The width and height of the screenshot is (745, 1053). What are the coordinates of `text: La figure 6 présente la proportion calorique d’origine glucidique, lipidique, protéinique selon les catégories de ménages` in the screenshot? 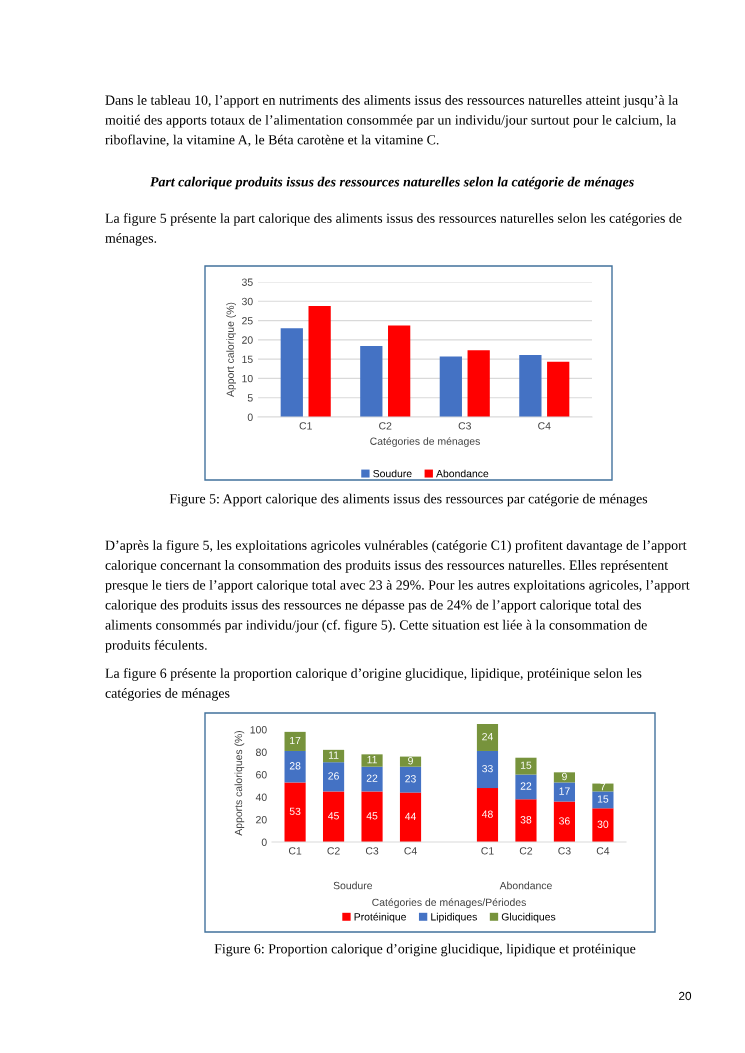 It's located at (373, 684).